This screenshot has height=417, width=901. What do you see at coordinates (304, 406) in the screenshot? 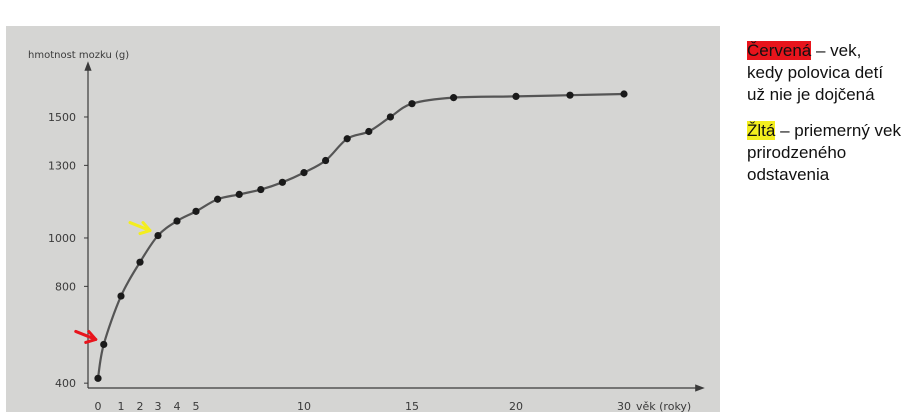
I see `x-tick-label: 10` at bounding box center [304, 406].